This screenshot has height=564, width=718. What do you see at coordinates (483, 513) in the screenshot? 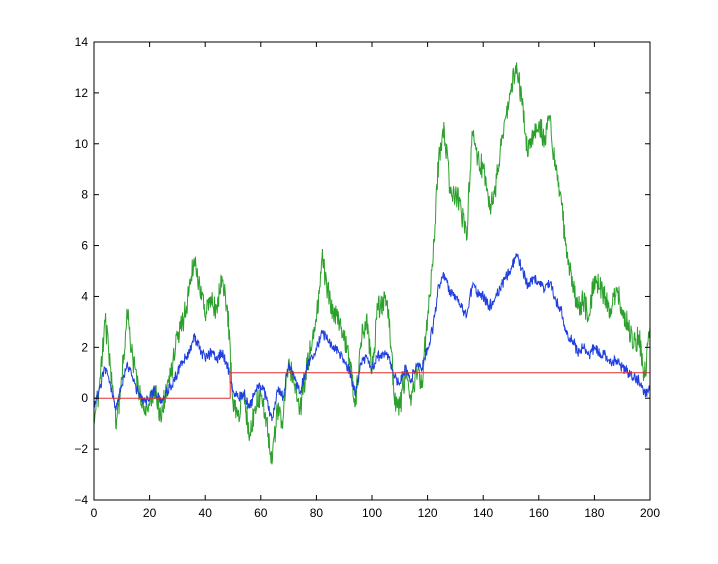
I see `x-tick-label: 140` at bounding box center [483, 513].